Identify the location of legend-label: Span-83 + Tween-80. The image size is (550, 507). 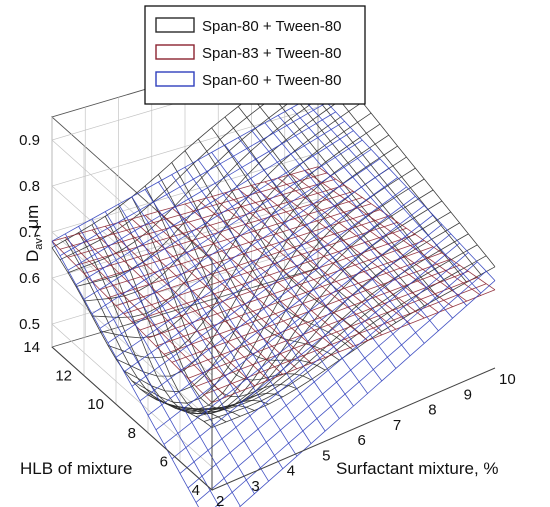
(271, 53).